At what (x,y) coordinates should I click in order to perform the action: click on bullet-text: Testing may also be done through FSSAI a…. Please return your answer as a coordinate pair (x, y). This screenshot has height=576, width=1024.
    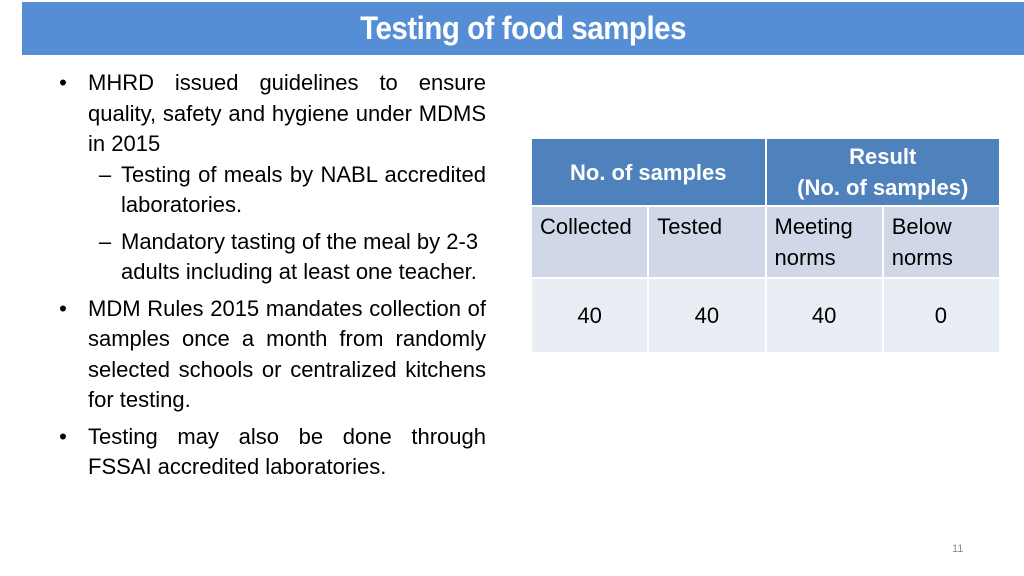
    Looking at the image, I should click on (287, 451).